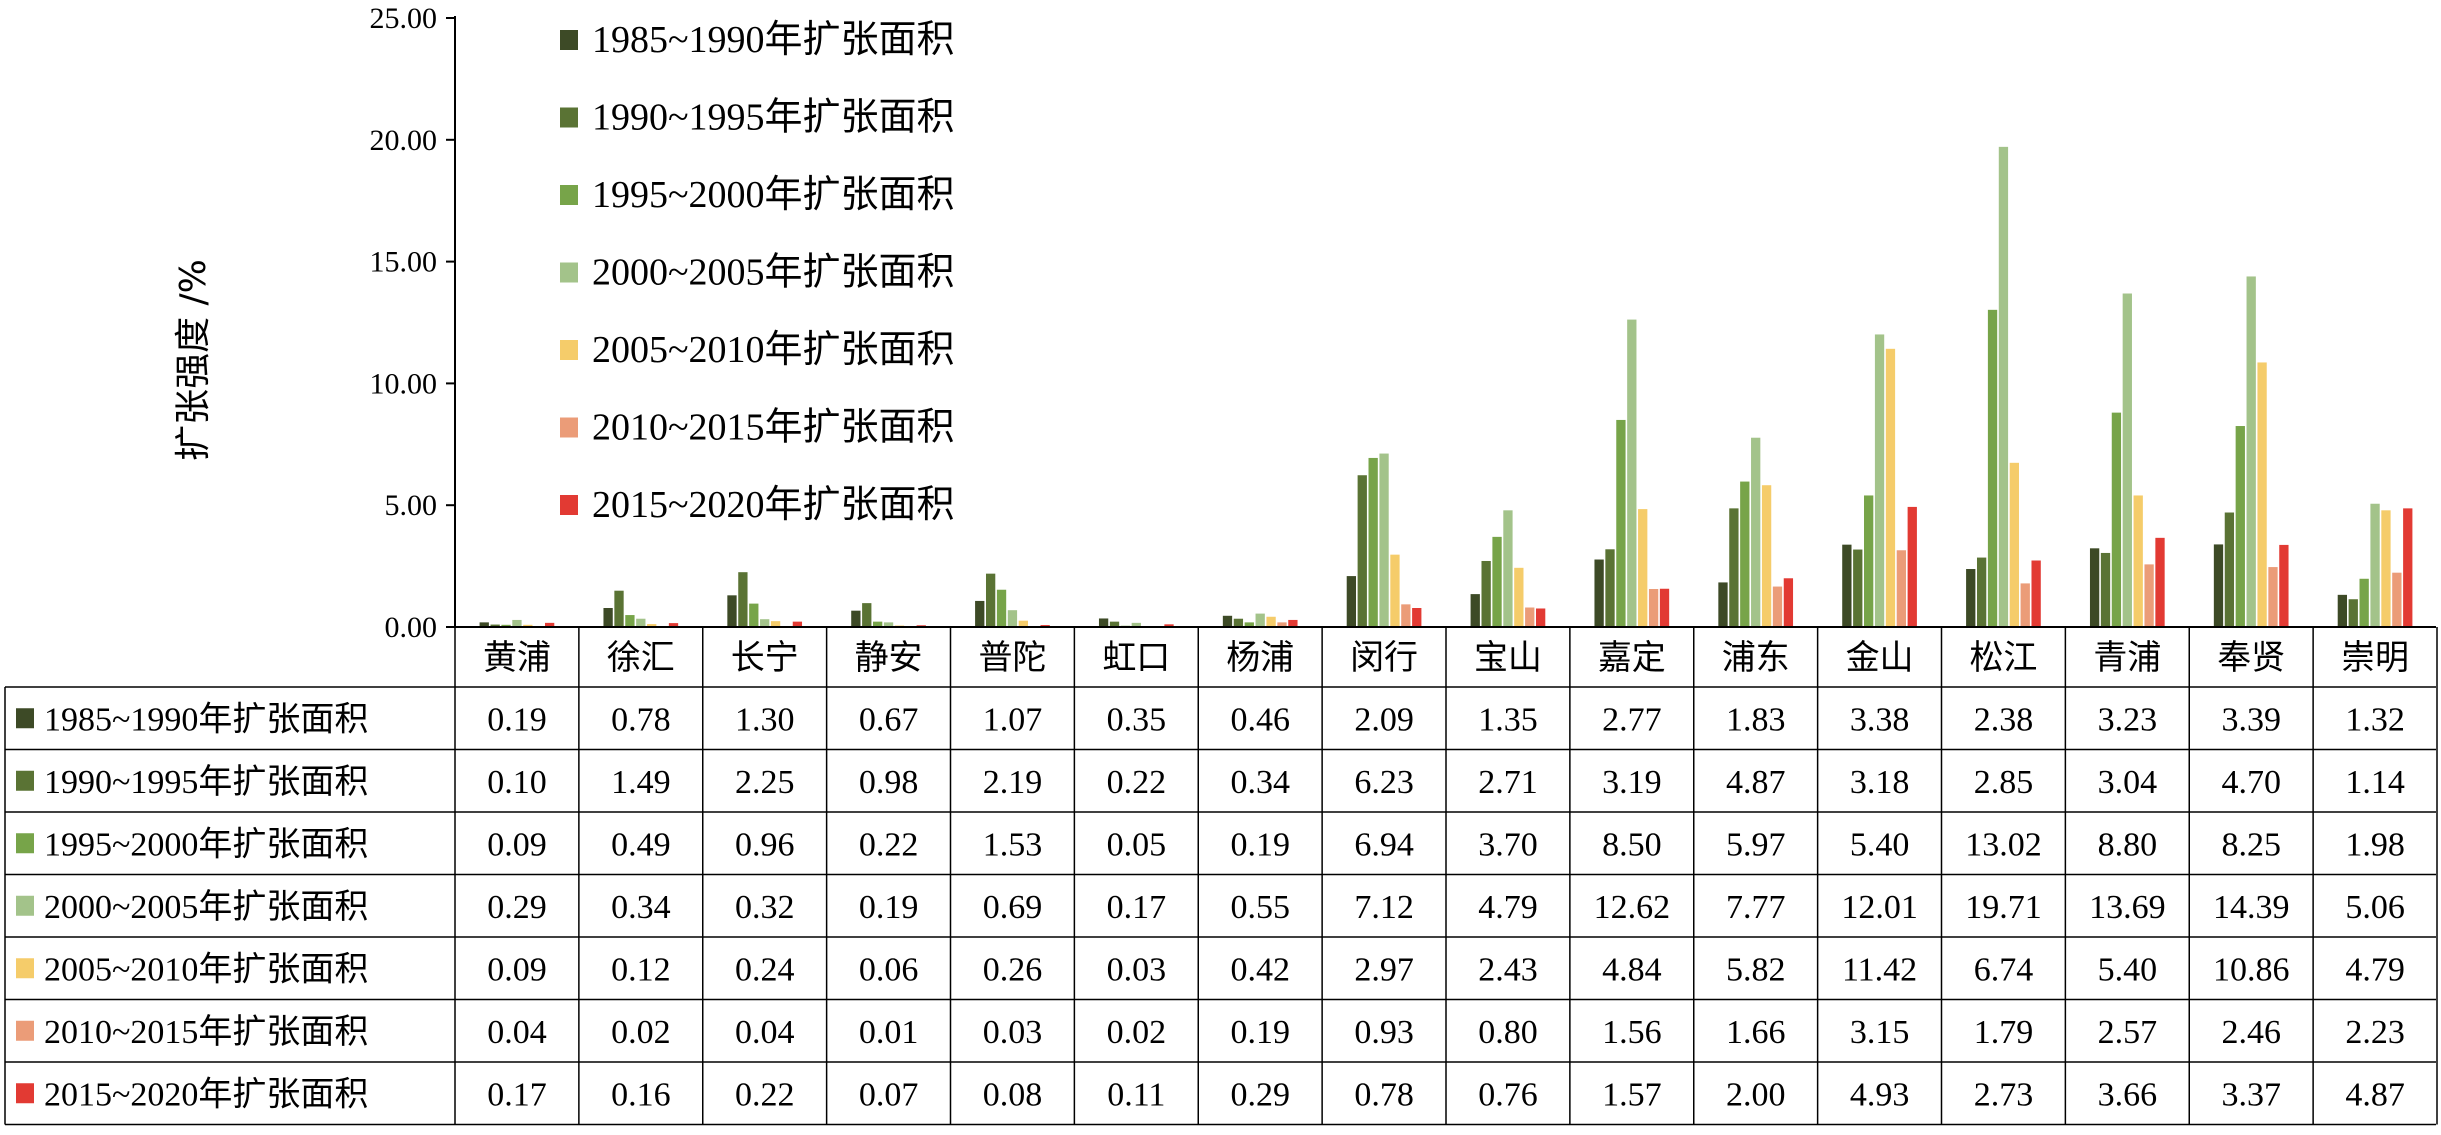  What do you see at coordinates (2251, 1094) in the screenshot?
I see `table-cell: 3.37` at bounding box center [2251, 1094].